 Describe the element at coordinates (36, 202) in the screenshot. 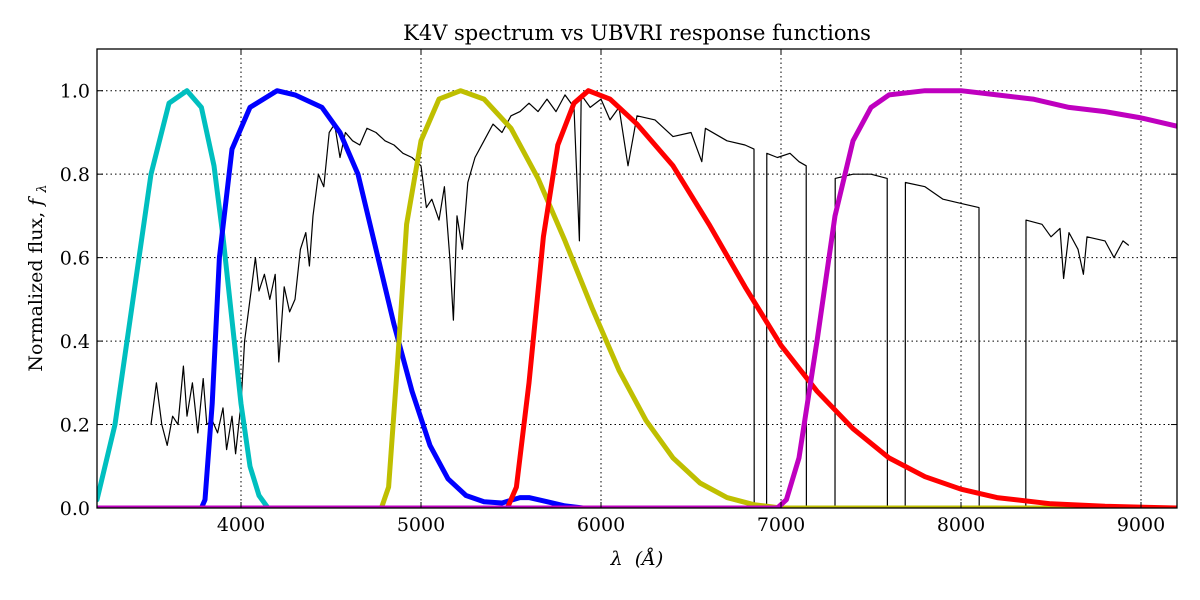

I see `y-axis-label-symbol: f` at that location.